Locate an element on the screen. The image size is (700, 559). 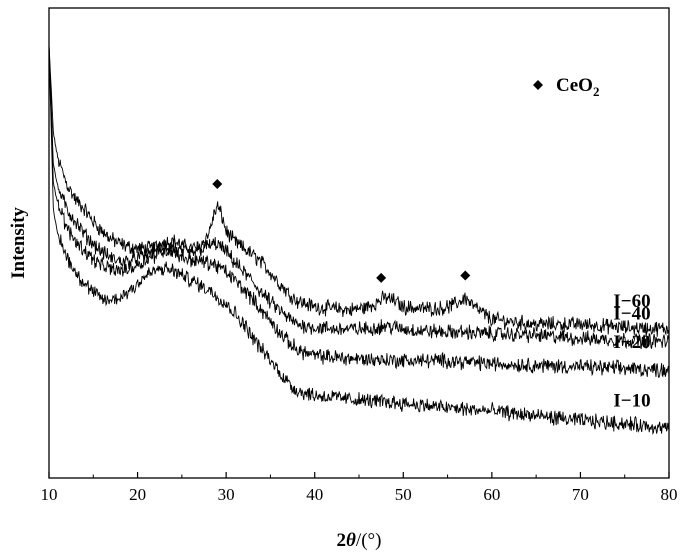
x-axis-title: 2θ/(°) is located at coordinates (359, 540).